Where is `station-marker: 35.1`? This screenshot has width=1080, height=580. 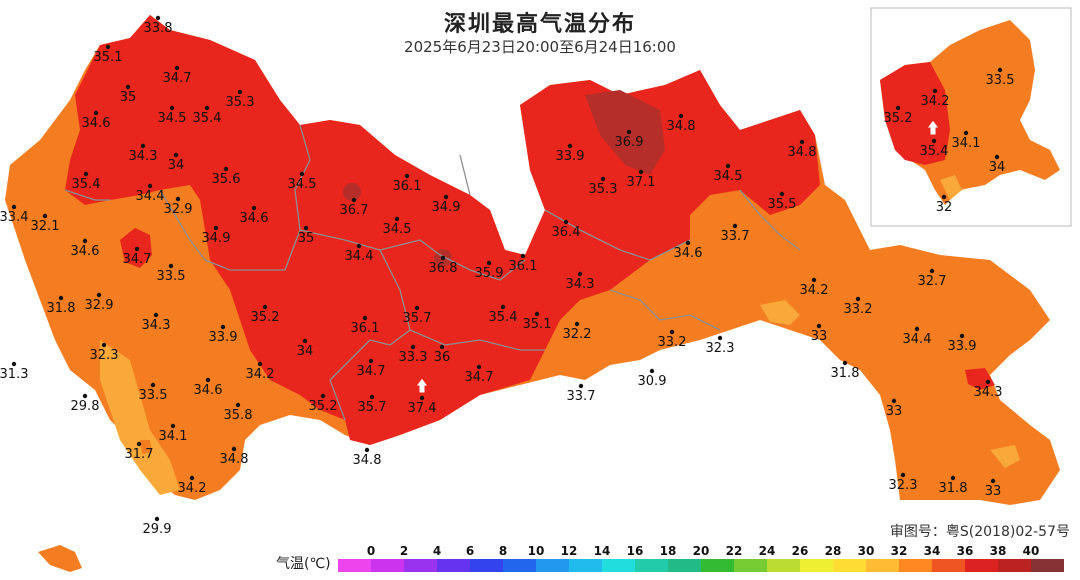
station-marker: 35.1 is located at coordinates (537, 321).